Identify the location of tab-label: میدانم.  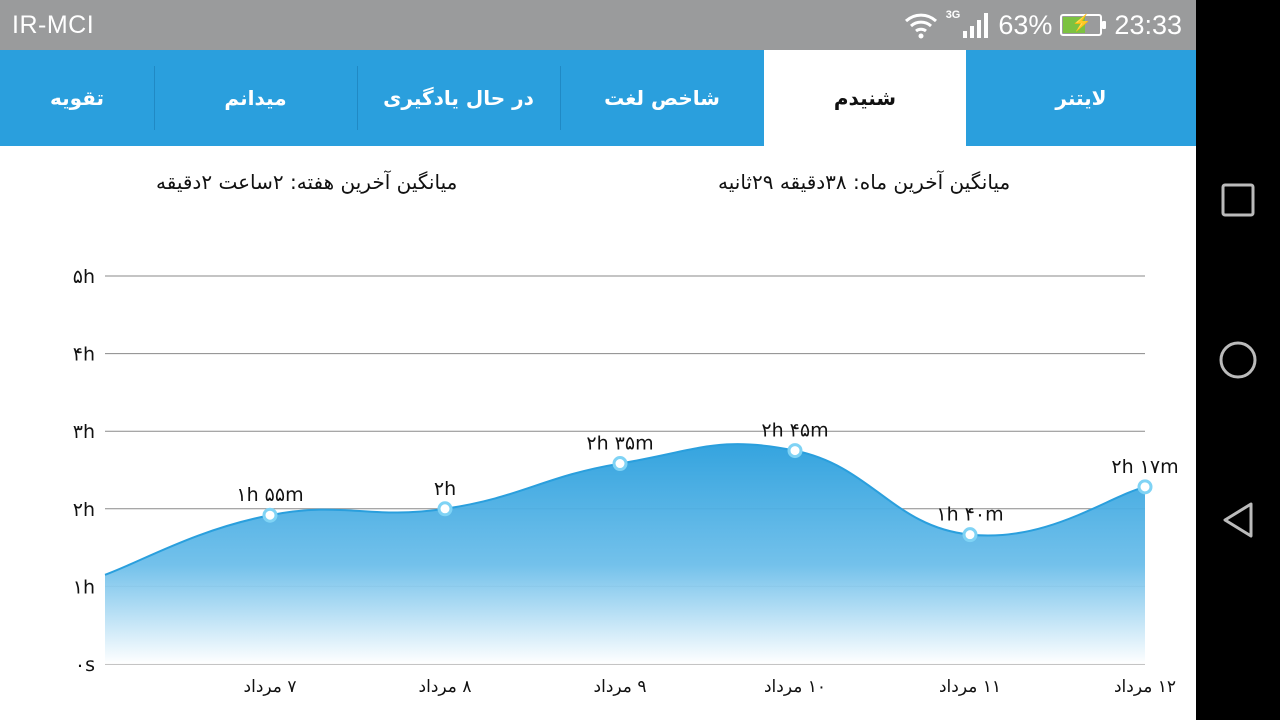
(255, 98).